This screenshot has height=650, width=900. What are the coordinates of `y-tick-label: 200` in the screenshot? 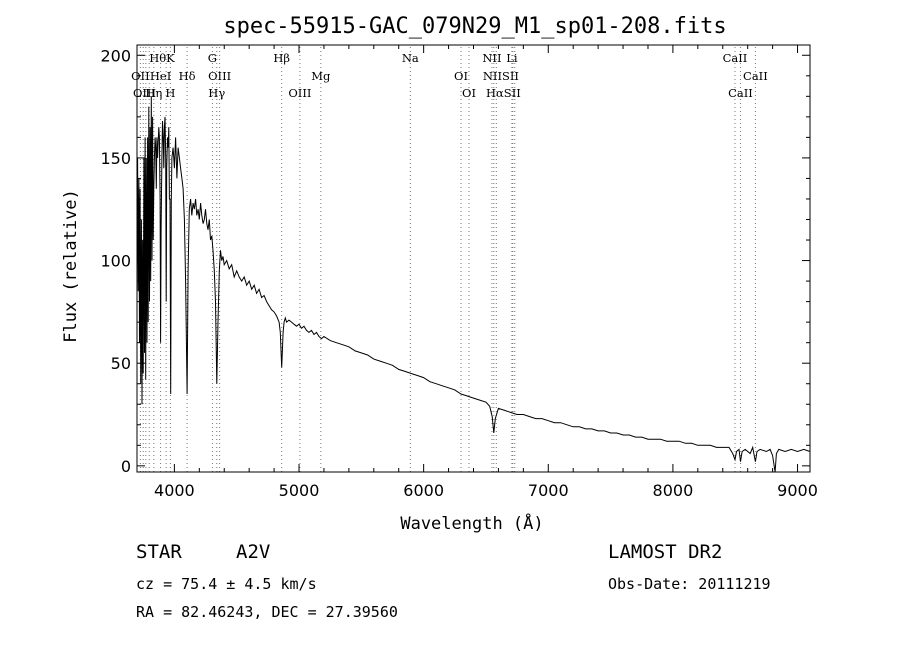 It's located at (115, 55).